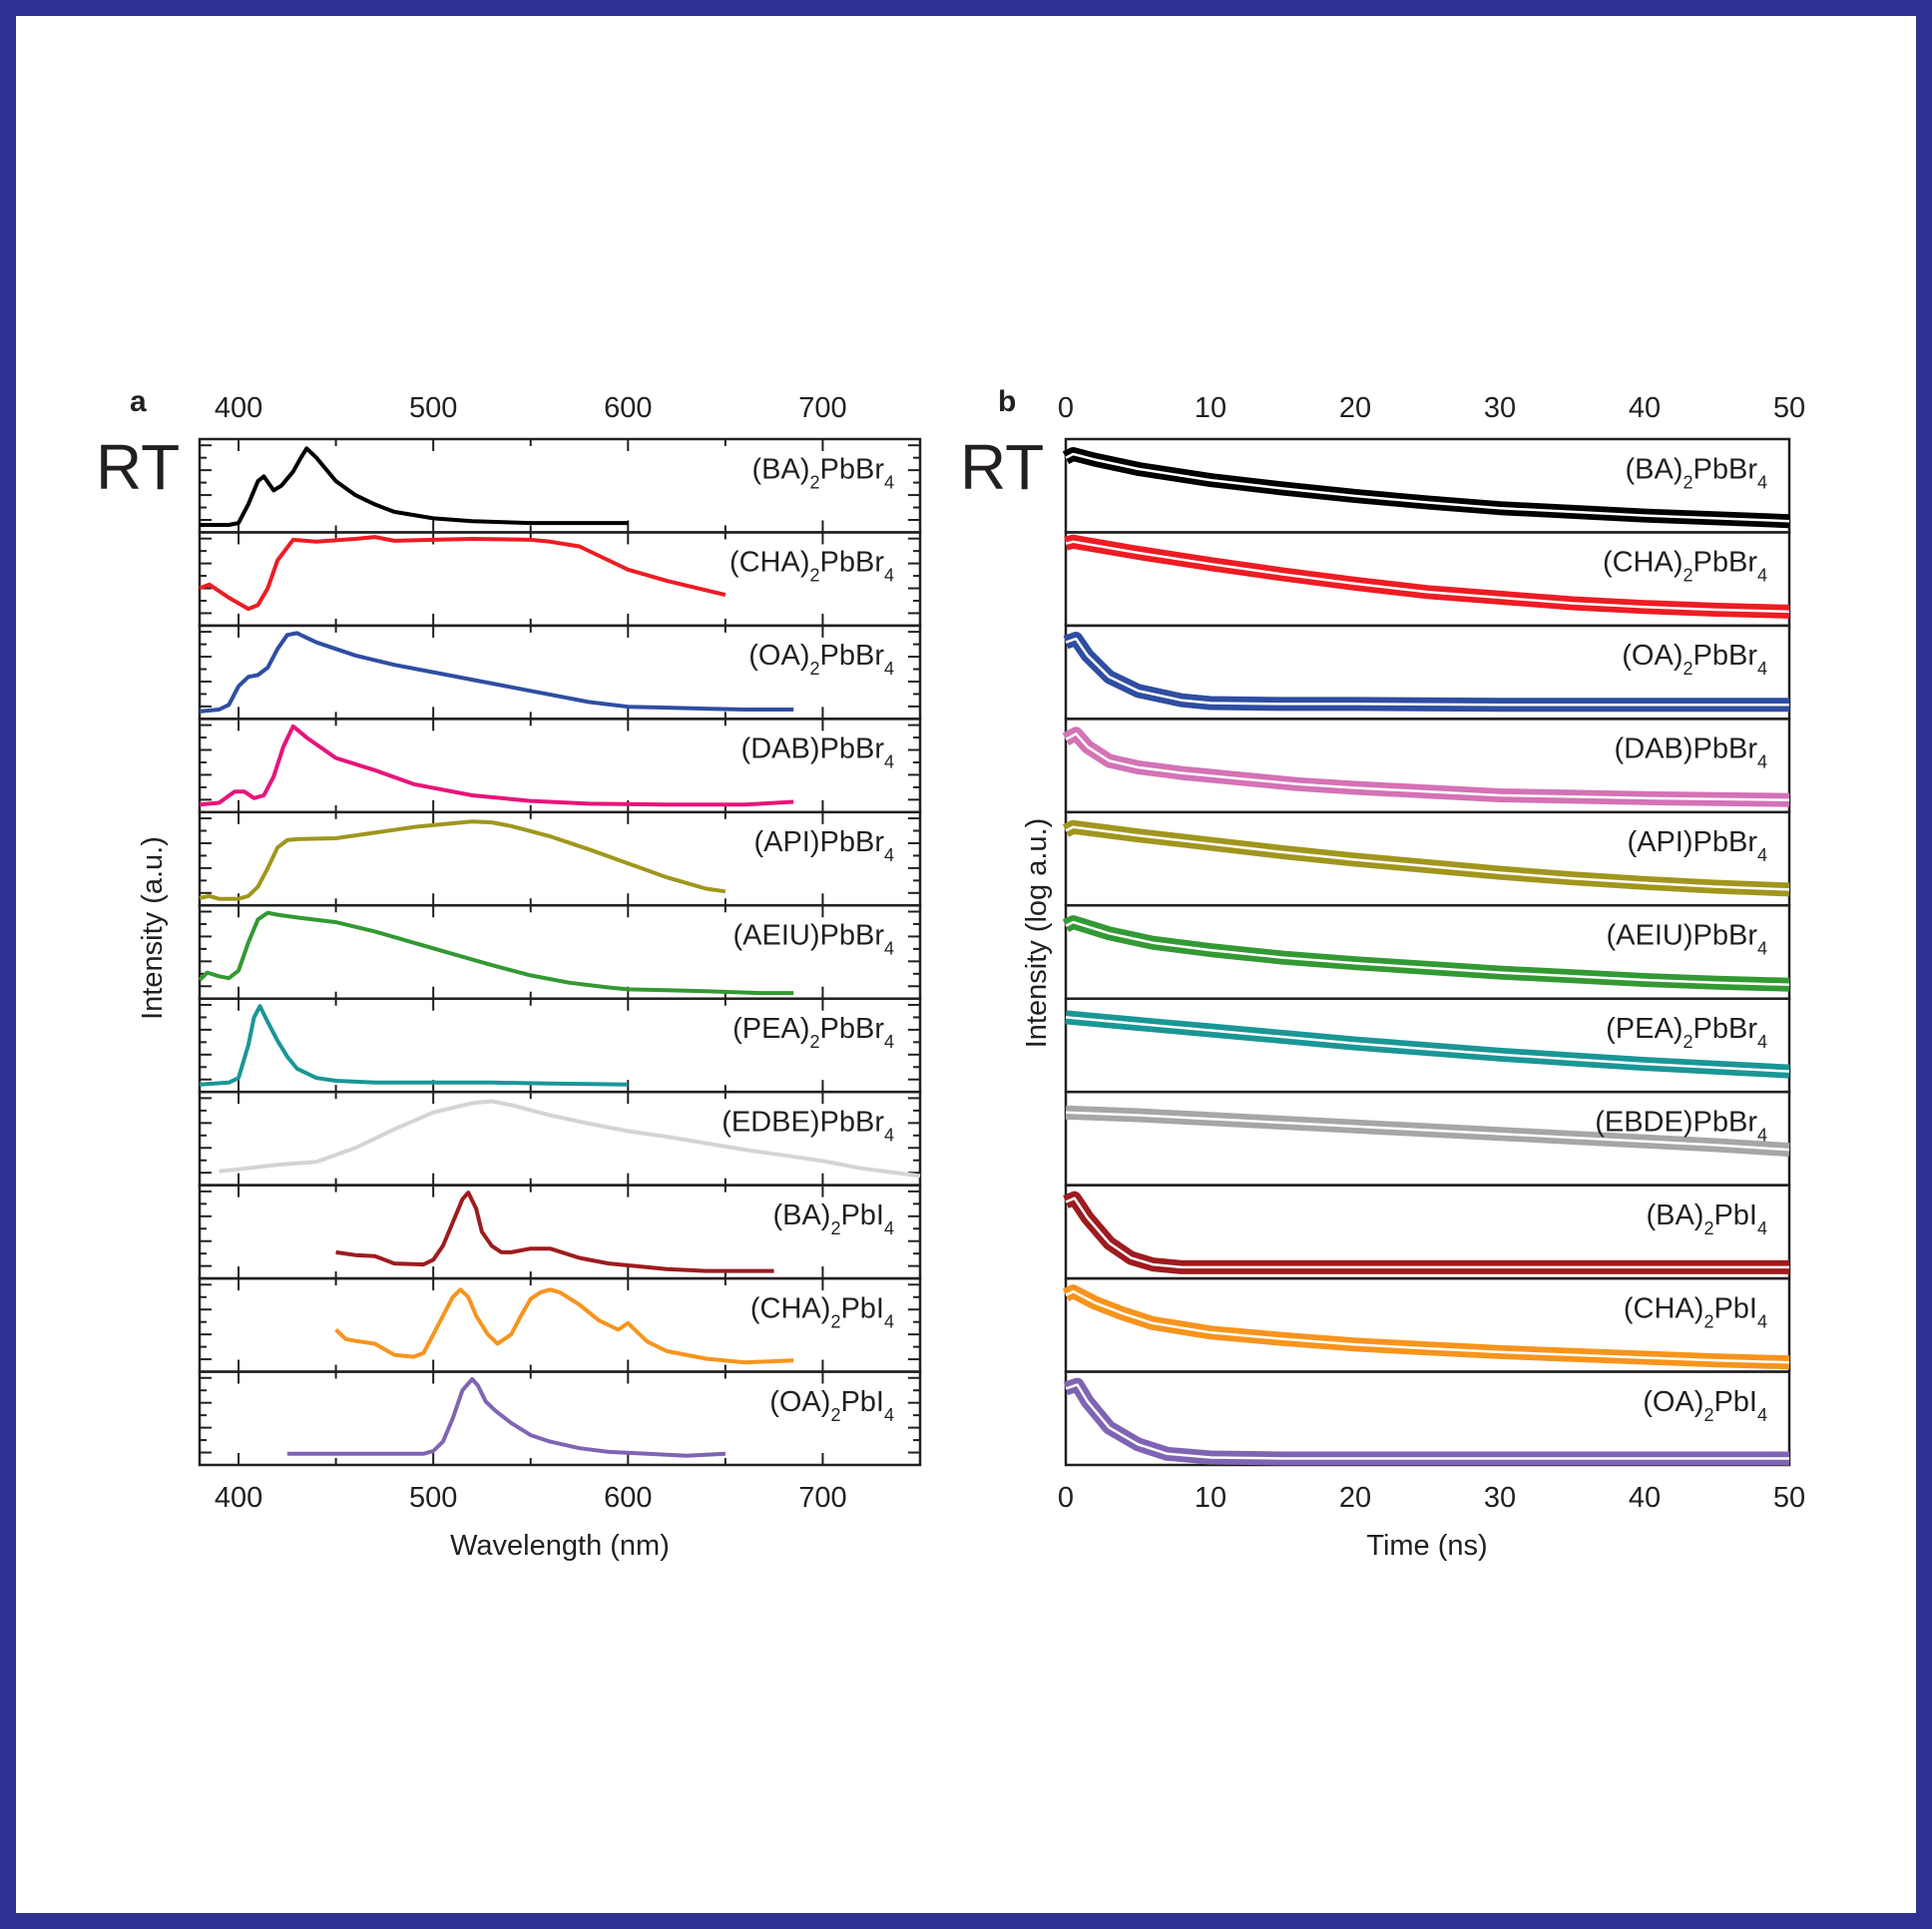 This screenshot has height=1929, width=1932. Describe the element at coordinates (1210, 408) in the screenshot. I see `x-tick-label-top: 10` at that location.